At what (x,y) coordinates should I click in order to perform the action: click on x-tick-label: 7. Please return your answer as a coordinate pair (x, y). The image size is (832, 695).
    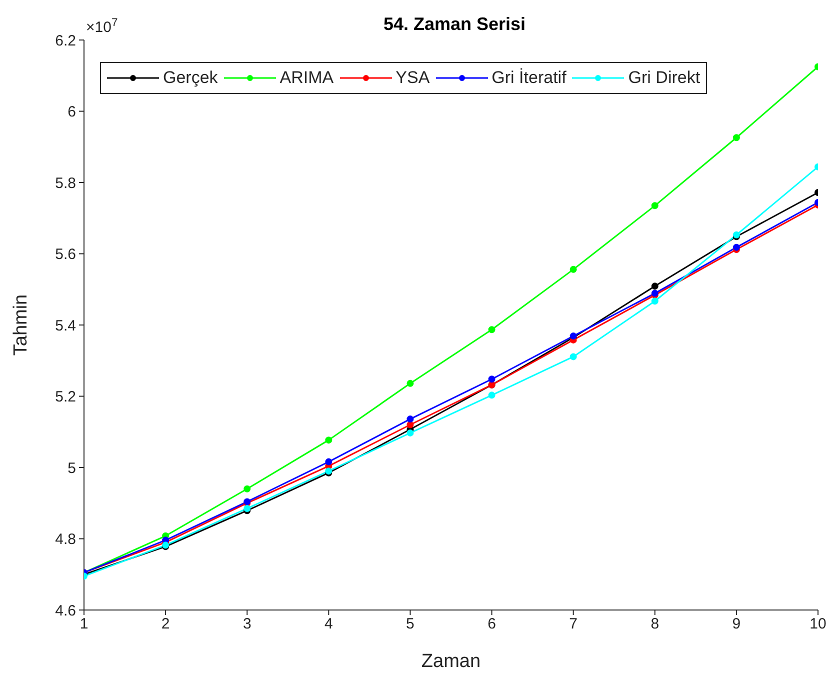
    Looking at the image, I should click on (573, 624).